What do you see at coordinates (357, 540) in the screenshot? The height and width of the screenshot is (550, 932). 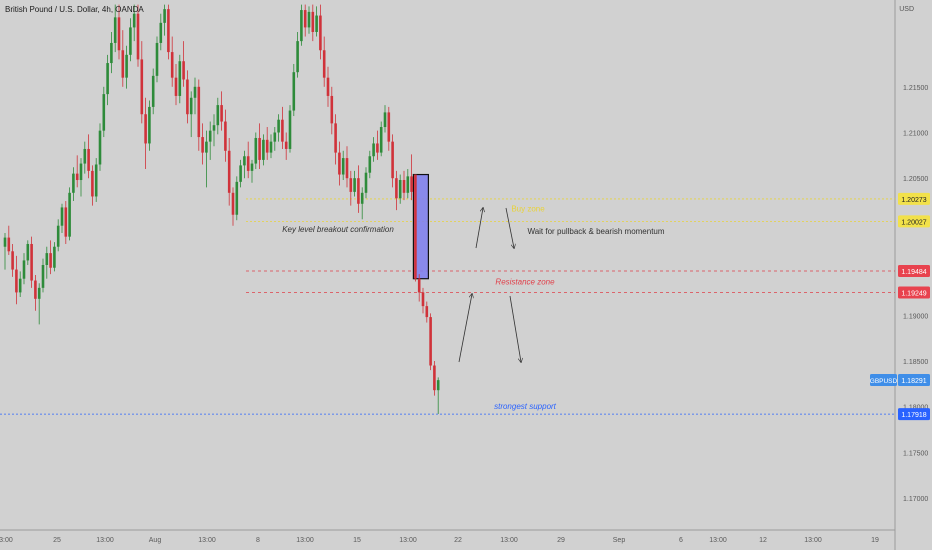 I see `x-tick-label: 15` at bounding box center [357, 540].